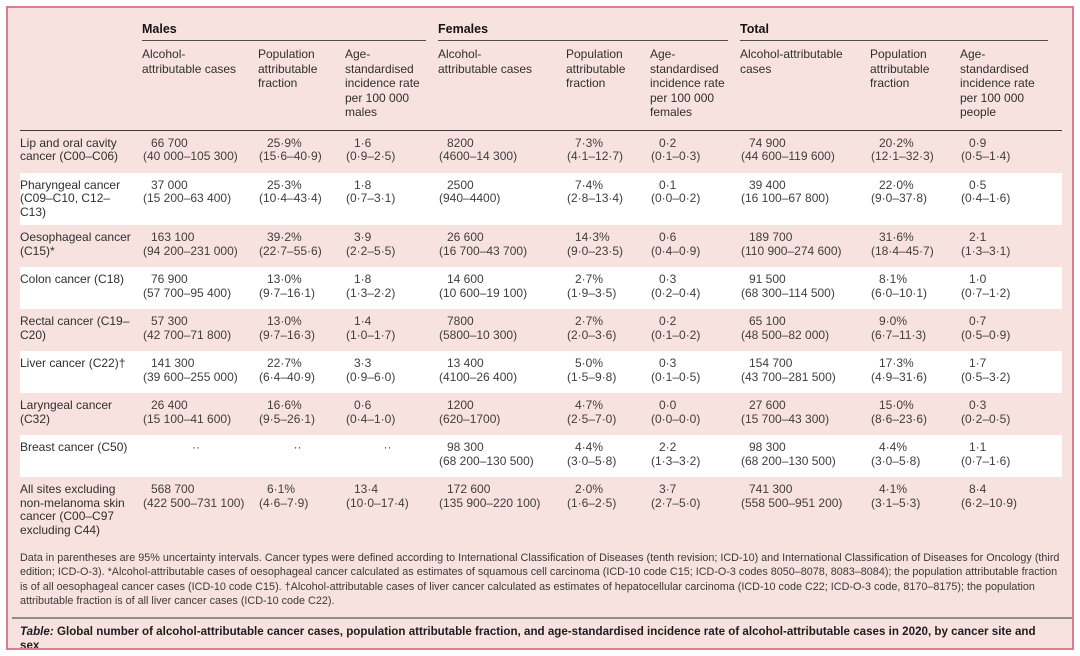 This screenshot has width=1080, height=656. Describe the element at coordinates (200, 150) in the screenshot. I see `data-cell: 66 700 (40 000–105 300)` at that location.